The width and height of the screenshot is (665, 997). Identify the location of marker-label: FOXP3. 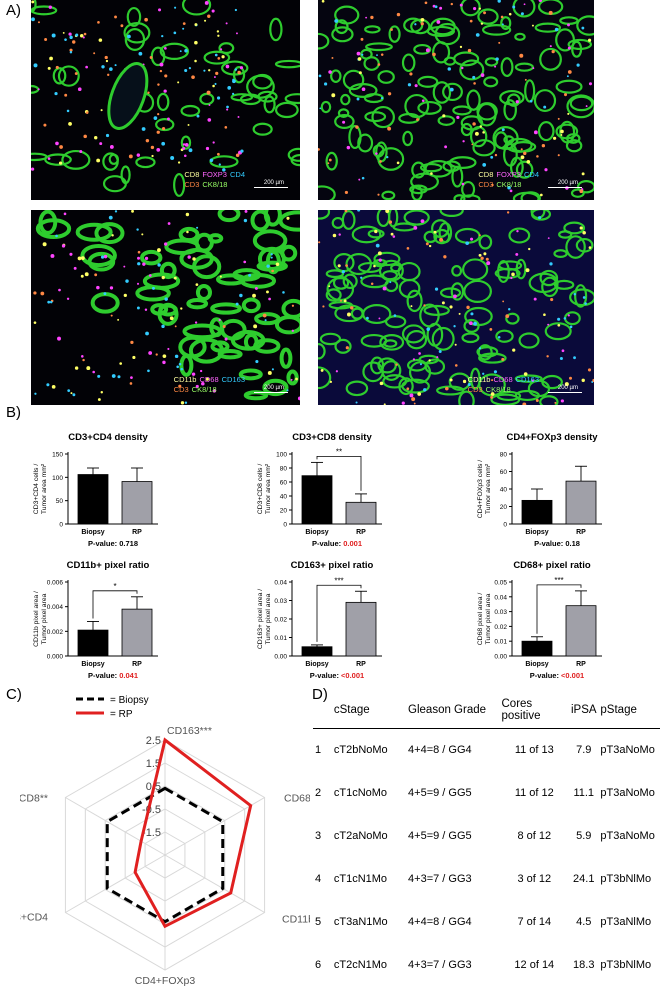
(508, 174).